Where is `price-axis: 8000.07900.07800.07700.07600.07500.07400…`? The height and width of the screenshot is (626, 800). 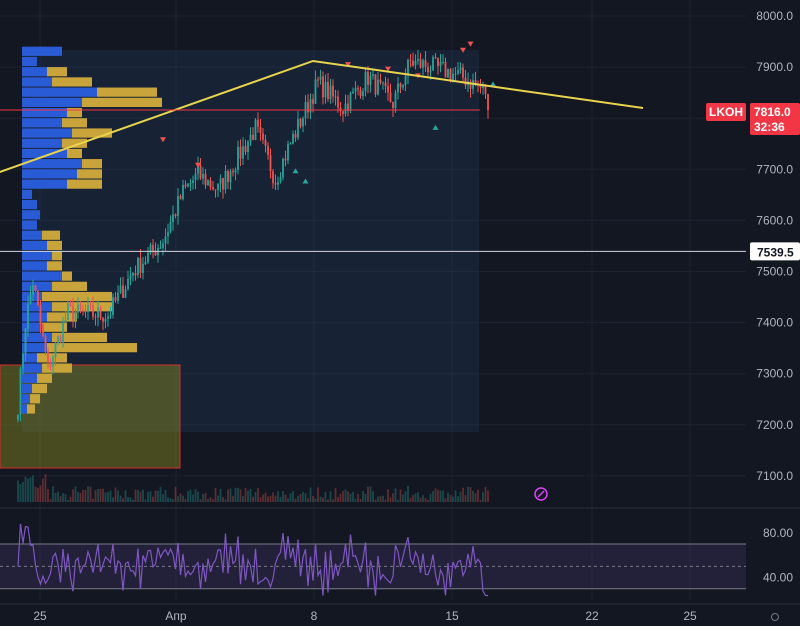
price-axis: 8000.07900.07800.07700.07600.07500.07400… is located at coordinates (774, 297).